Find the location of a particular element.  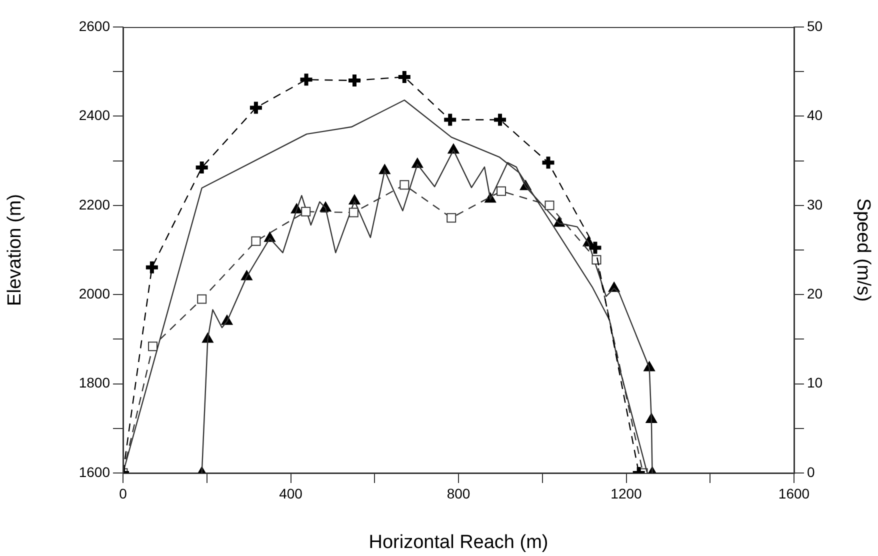

x-tick-label: 0 is located at coordinates (123, 493).